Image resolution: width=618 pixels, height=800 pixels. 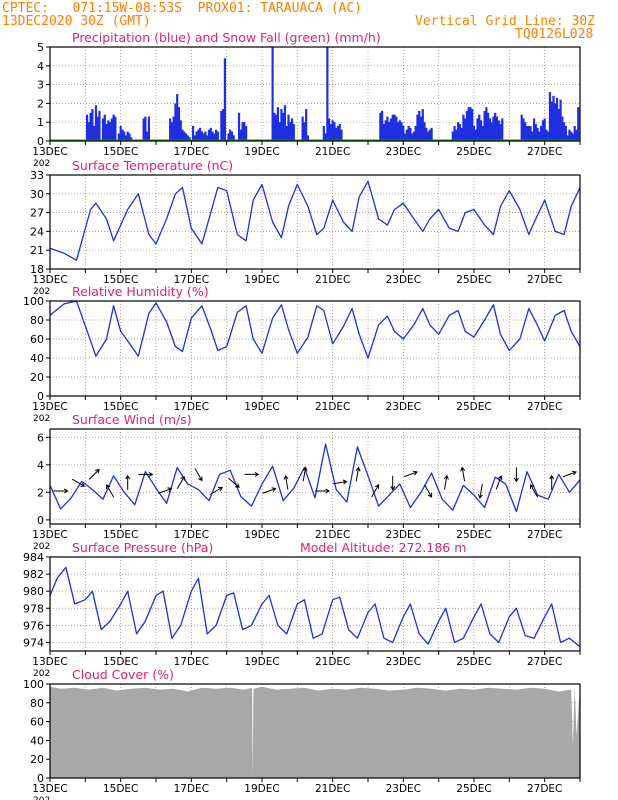 What do you see at coordinates (140, 291) in the screenshot?
I see `rh-title: Relative Humidity (%)` at bounding box center [140, 291].